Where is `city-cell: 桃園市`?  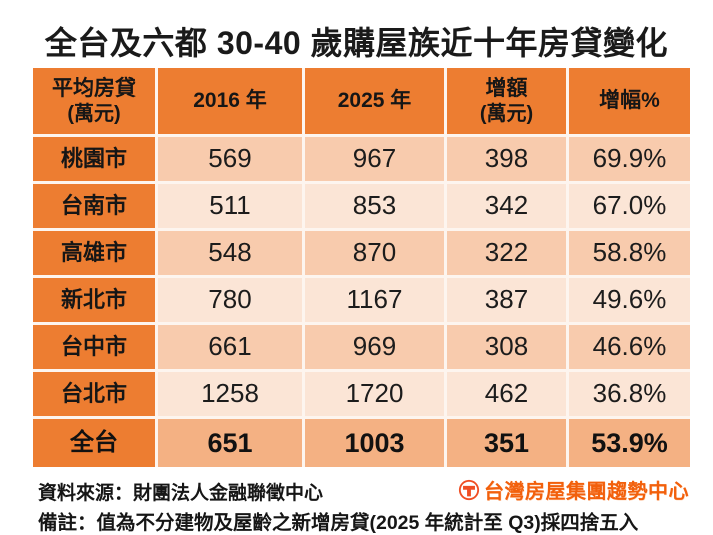
city-cell: 桃園市 is located at coordinates (94, 159).